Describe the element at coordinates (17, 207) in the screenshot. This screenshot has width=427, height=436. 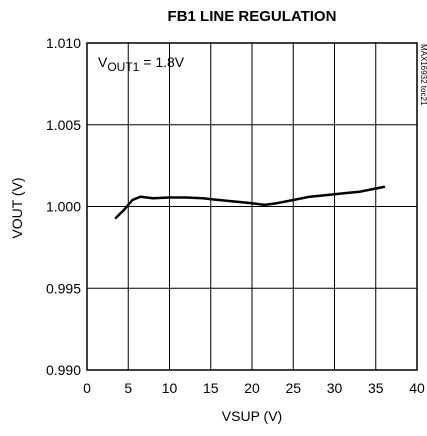
I see `y-axis-label: VOUT (V)` at that location.